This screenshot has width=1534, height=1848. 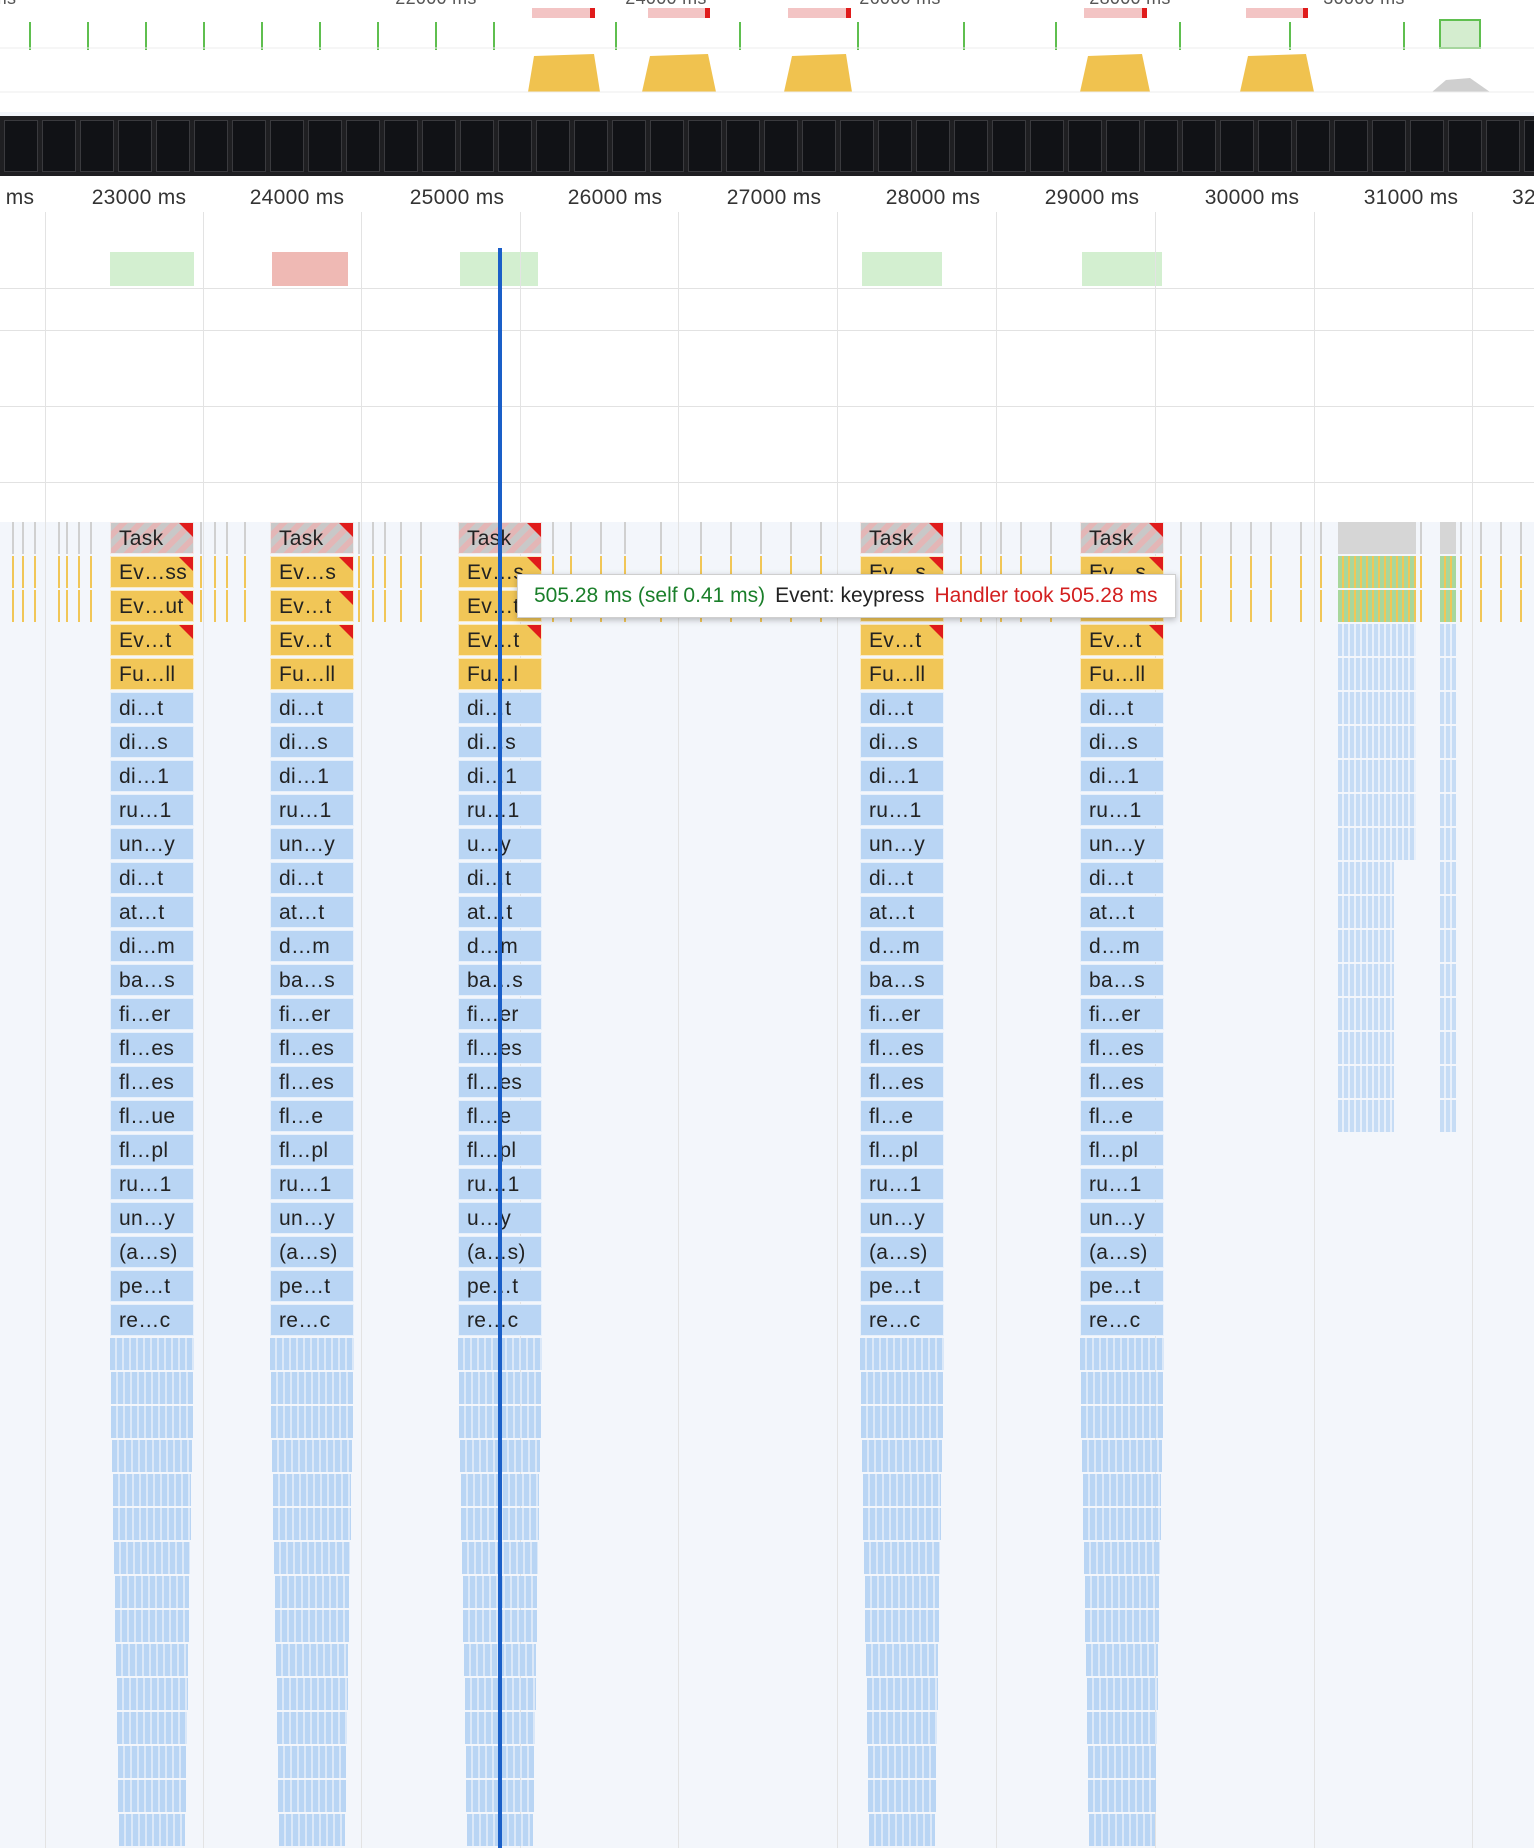 What do you see at coordinates (152, 708) in the screenshot?
I see `flame-bar: di…t` at bounding box center [152, 708].